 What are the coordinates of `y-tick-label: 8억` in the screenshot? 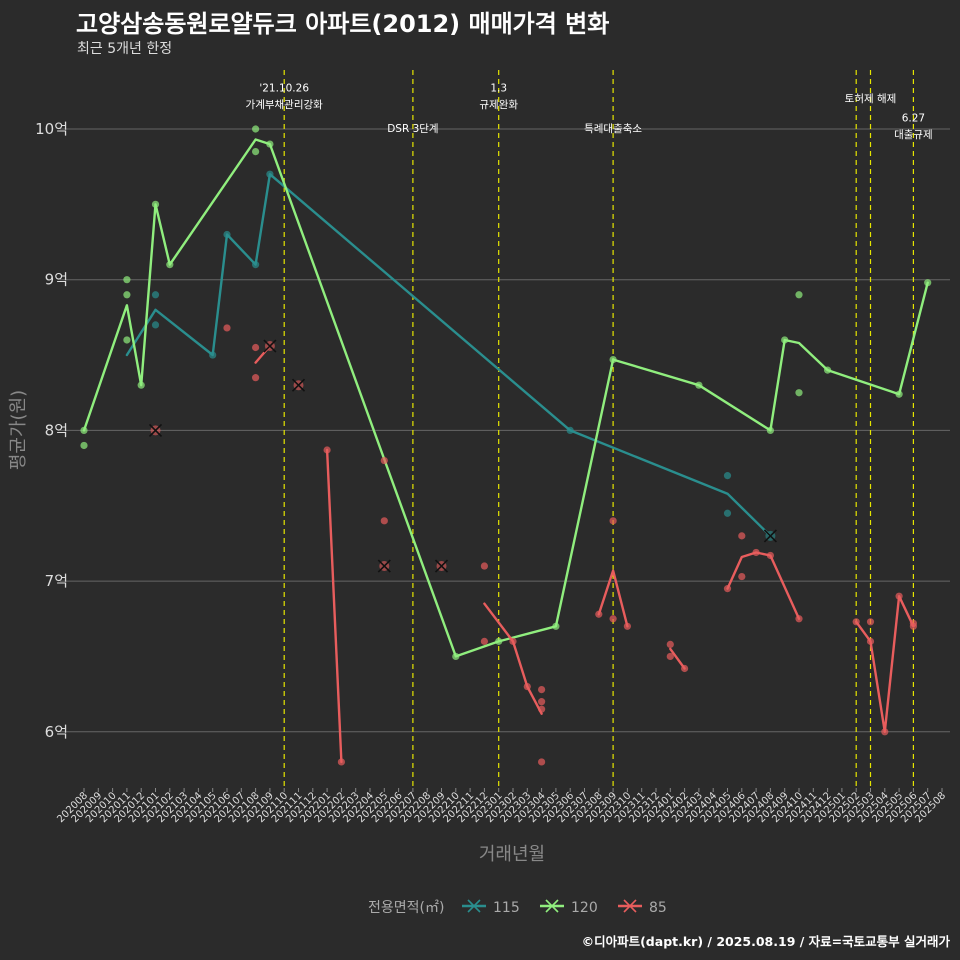 It's located at (56, 430).